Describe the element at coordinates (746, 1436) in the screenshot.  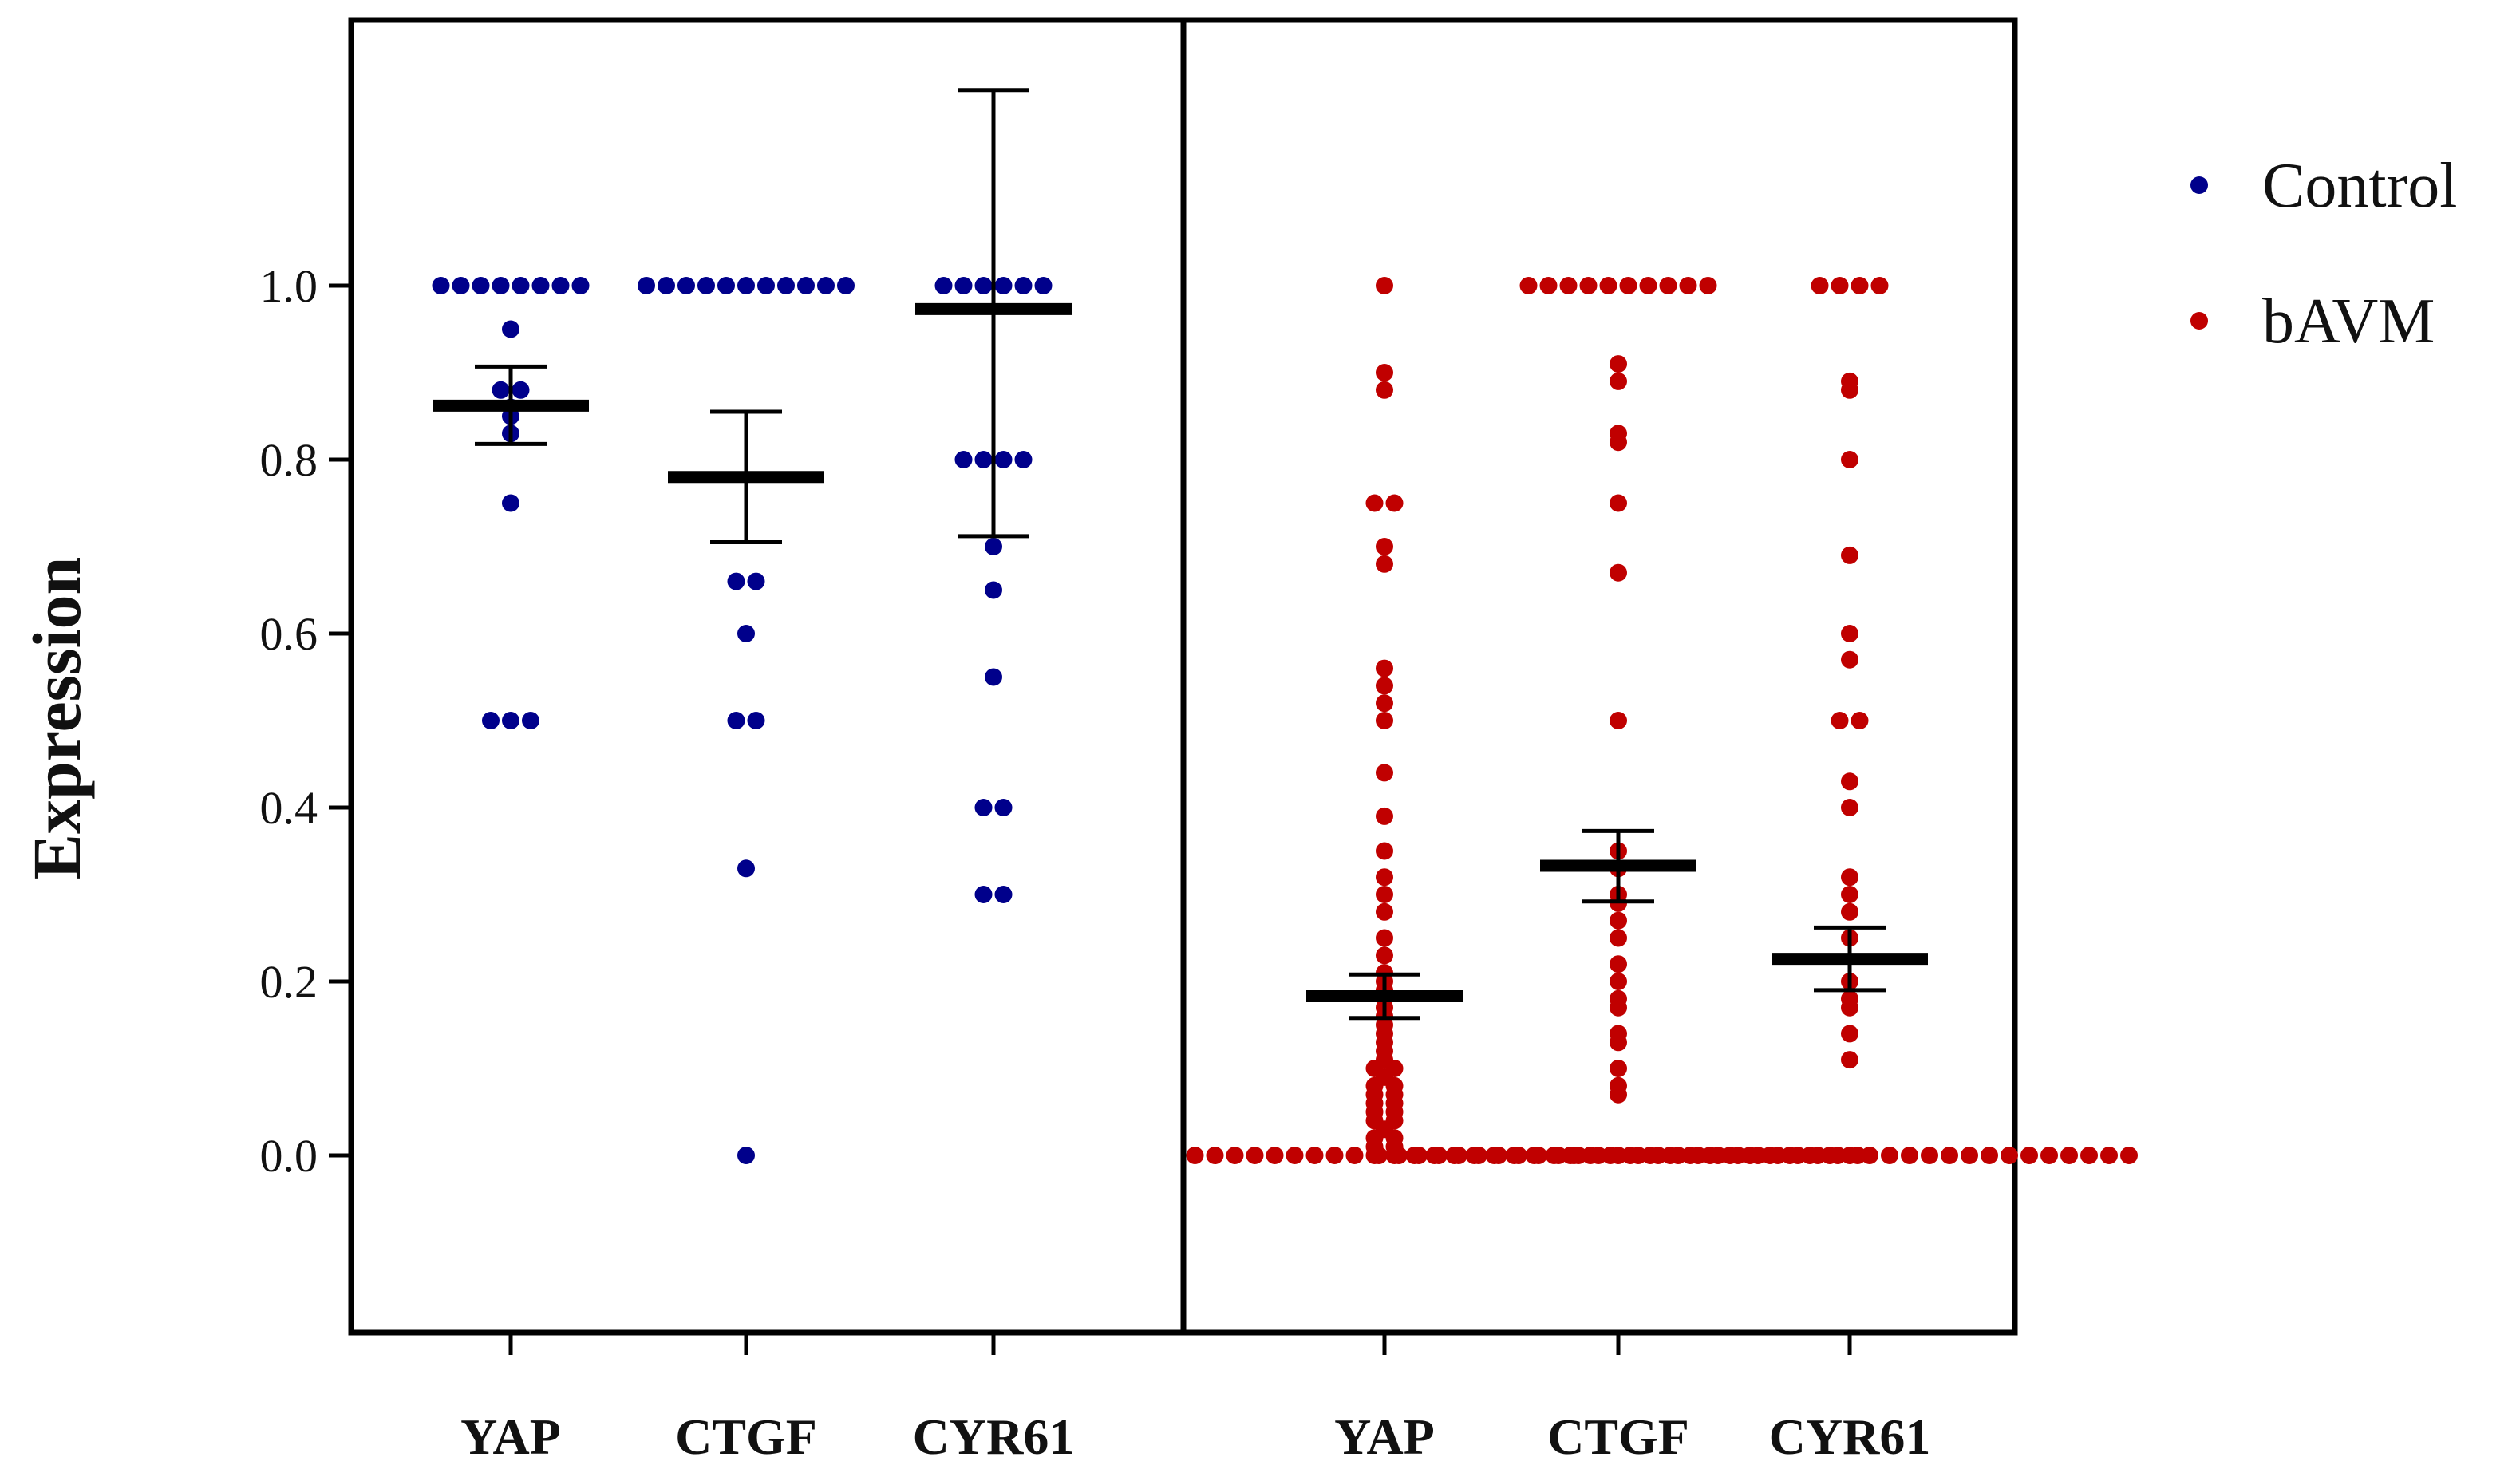
I see `x-tick-label-control-ctgf: CTGF` at that location.